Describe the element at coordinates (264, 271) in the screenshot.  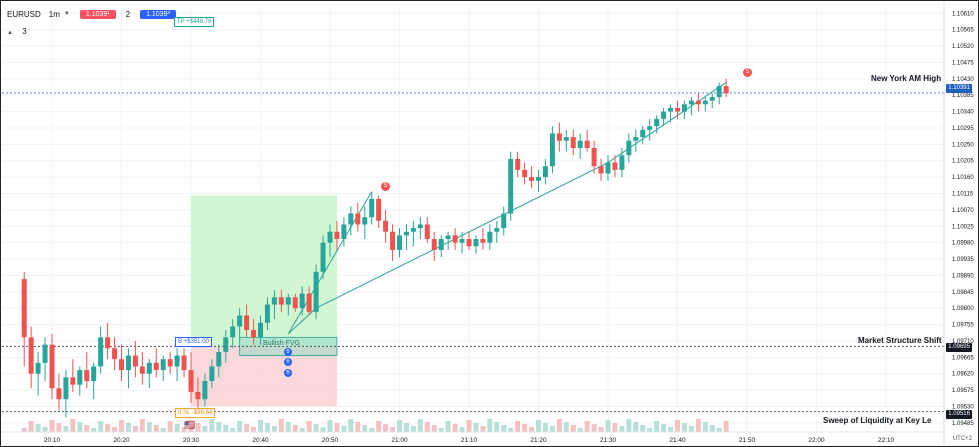
I see `take-profit-zone` at that location.